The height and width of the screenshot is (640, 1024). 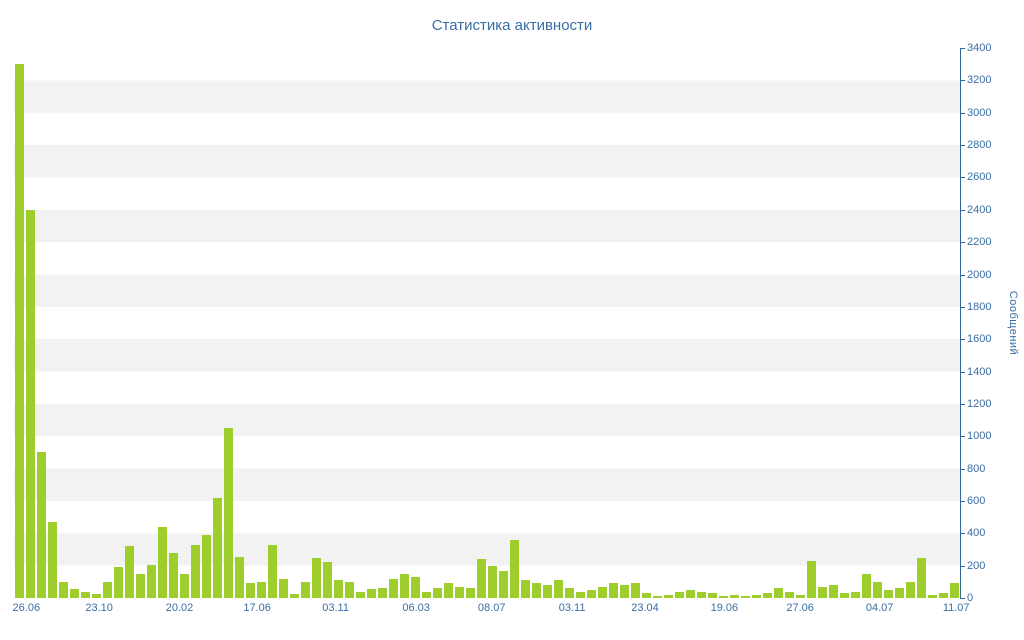 I want to click on y-axis-tick-label: 200, so click(x=976, y=565).